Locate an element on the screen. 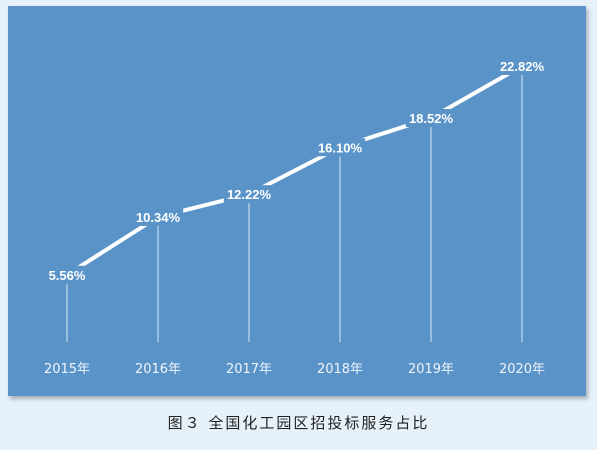 This screenshot has height=450, width=597. data-label-0: 5.56% is located at coordinates (67, 275).